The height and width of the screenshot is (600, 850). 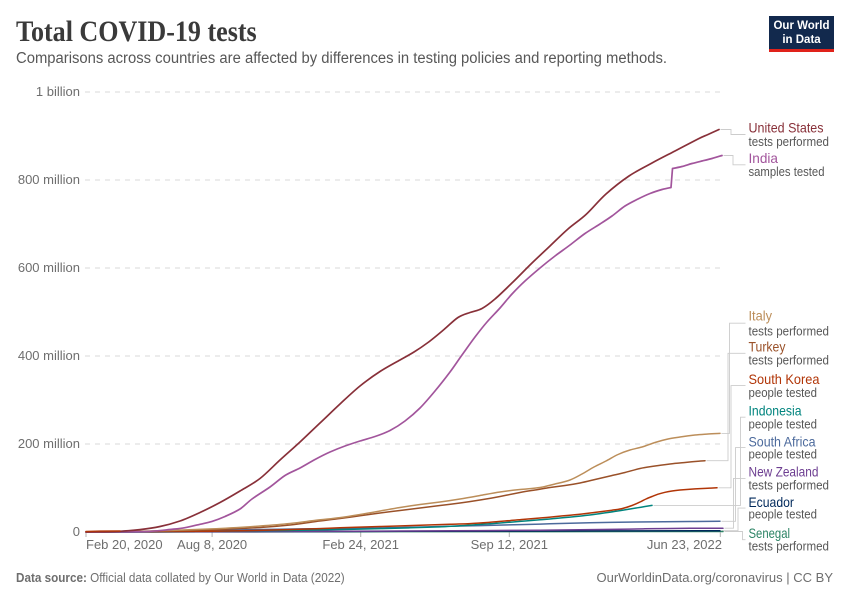 I want to click on svg-text: 200 million, so click(x=49, y=443).